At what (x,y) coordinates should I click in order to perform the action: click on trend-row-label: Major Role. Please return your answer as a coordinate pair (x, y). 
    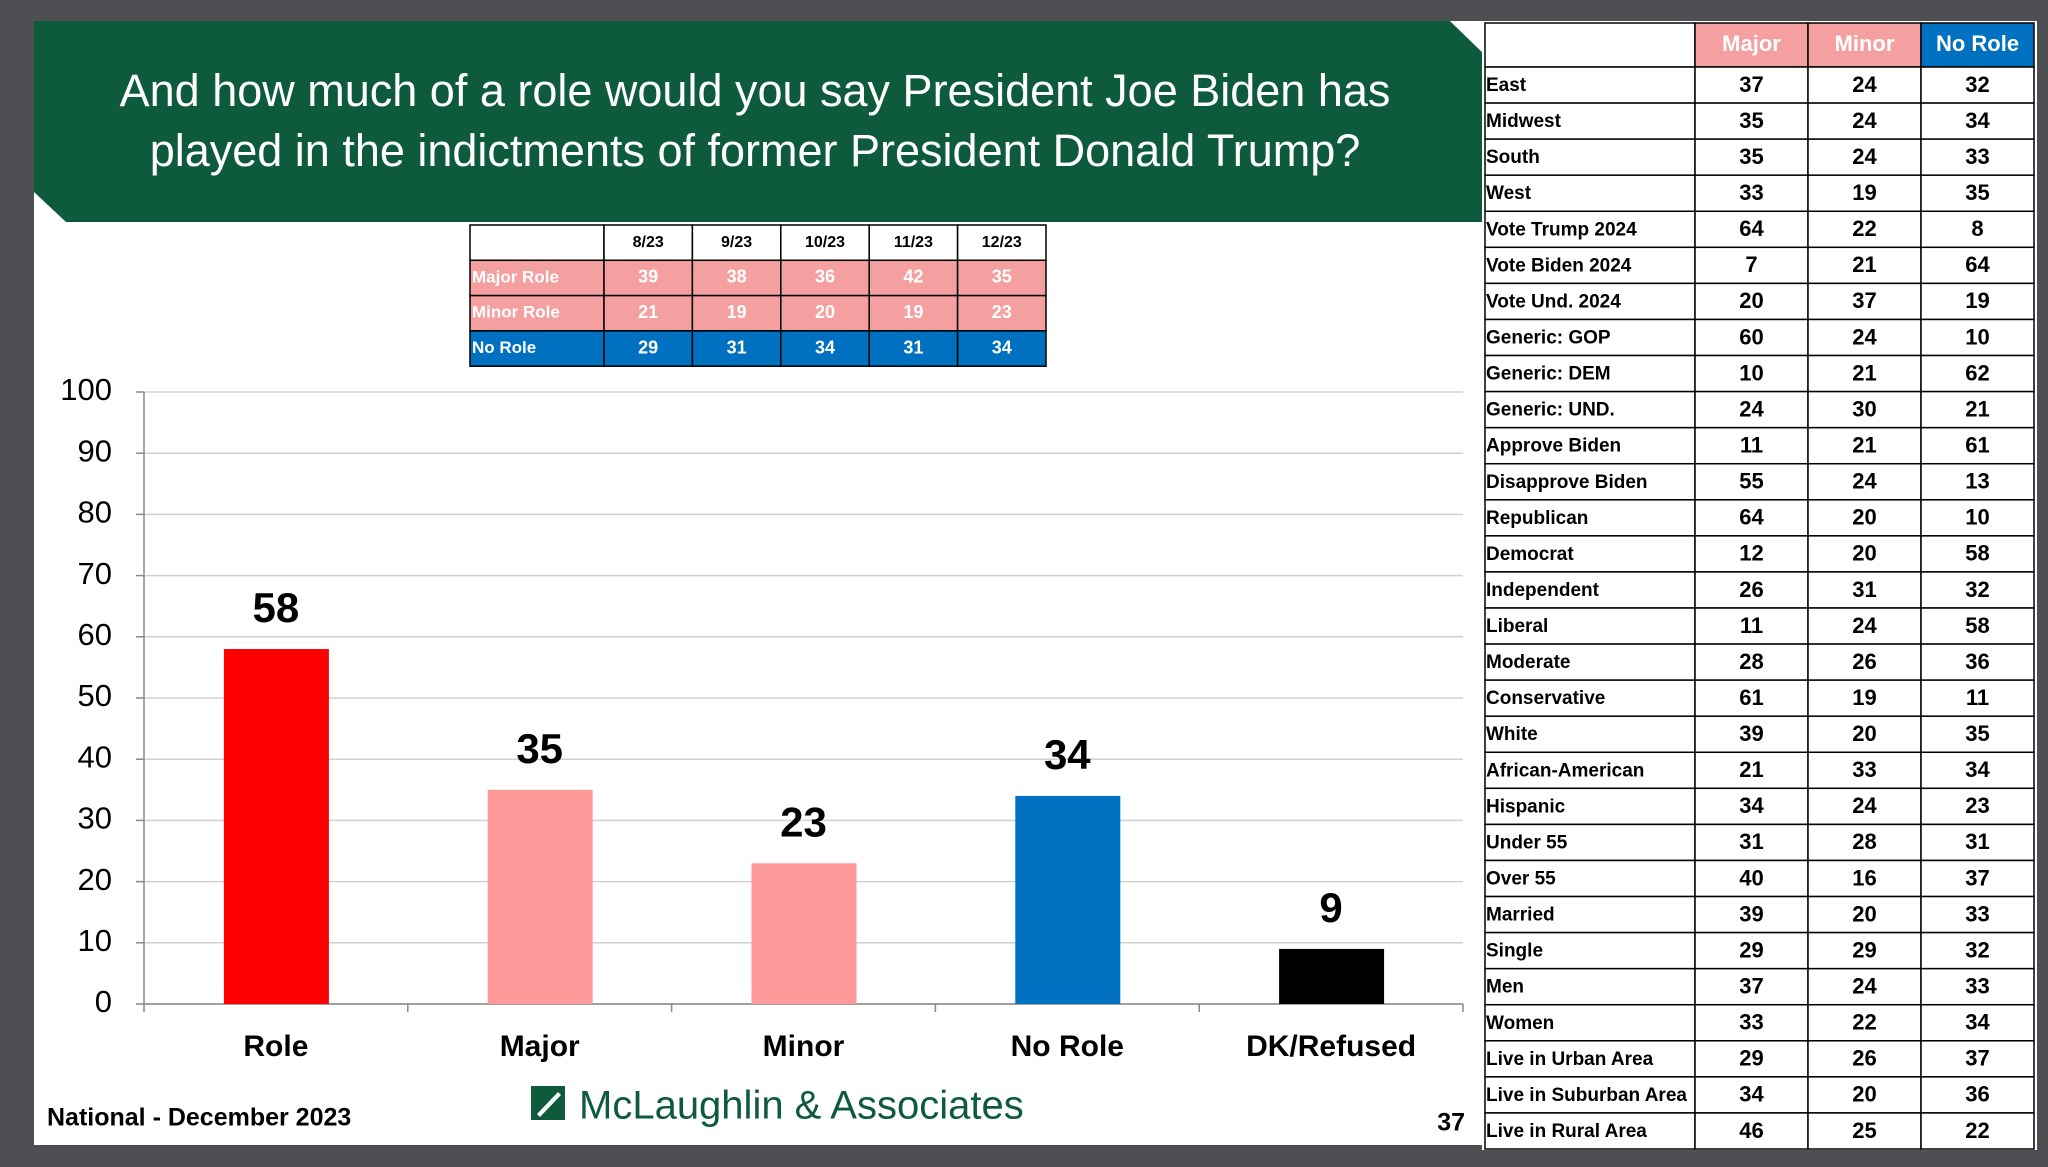
    Looking at the image, I should click on (515, 276).